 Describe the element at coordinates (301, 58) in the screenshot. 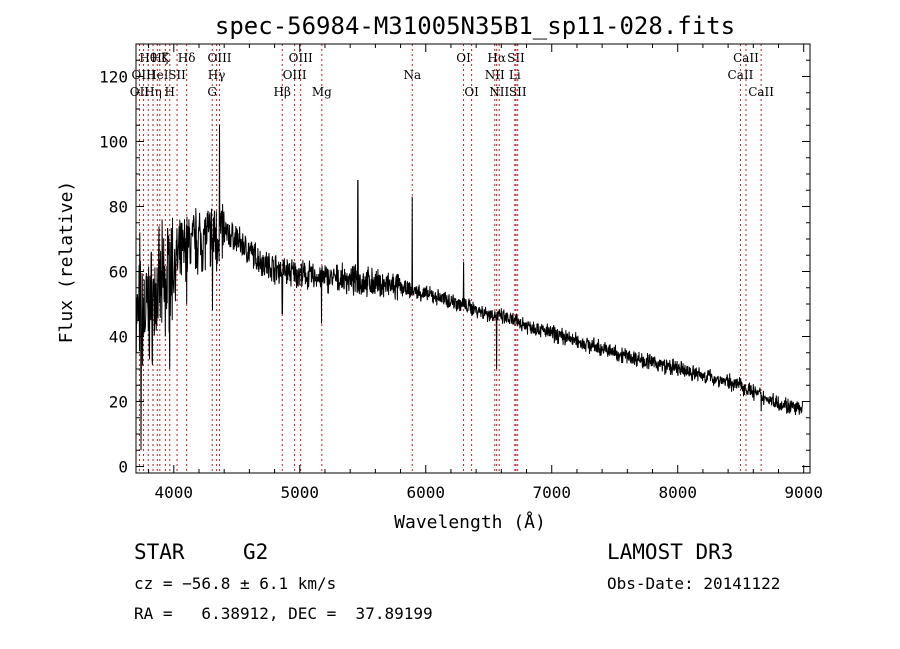

I see `line-marker-label-15: OIII` at that location.